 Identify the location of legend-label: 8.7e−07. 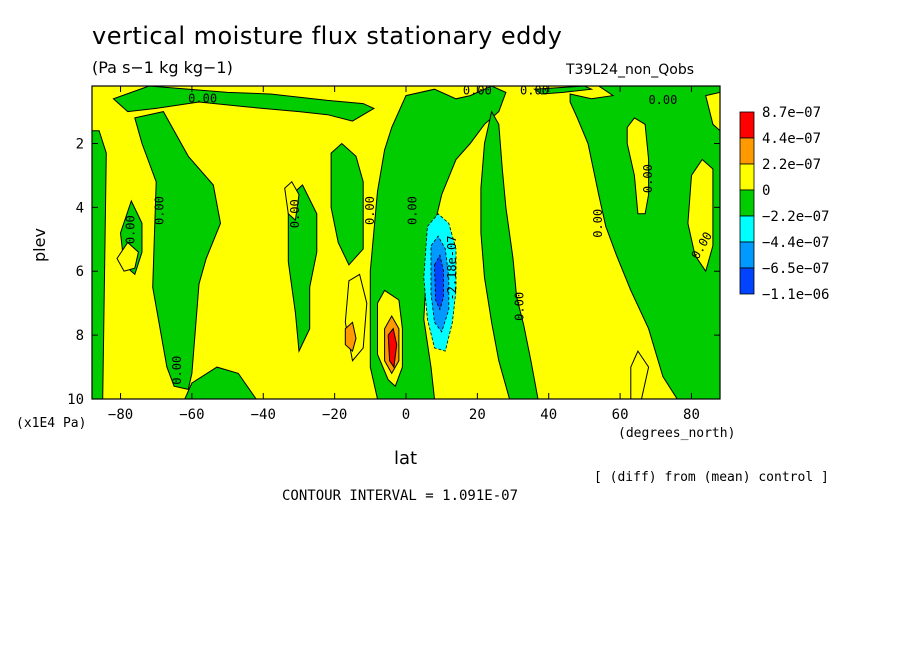
(791, 113).